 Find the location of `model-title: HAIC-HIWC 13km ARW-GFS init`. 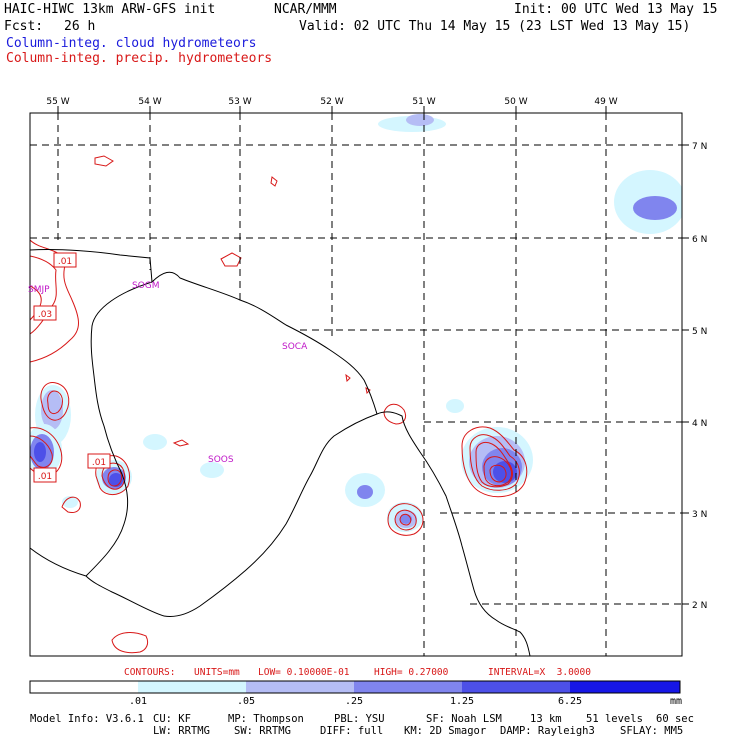

model-title: HAIC-HIWC 13km ARW-GFS init is located at coordinates (110, 9).